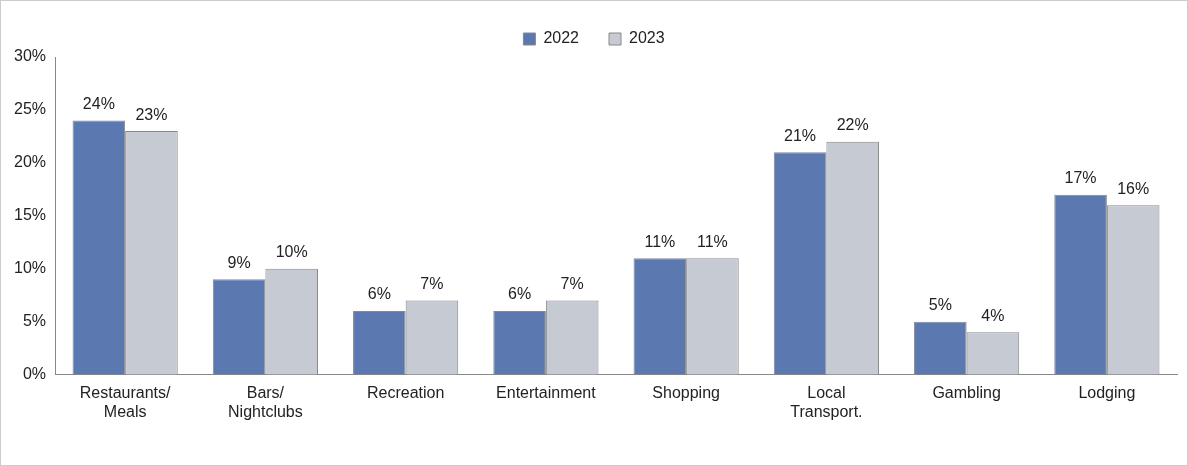 The width and height of the screenshot is (1188, 466). What do you see at coordinates (34, 374) in the screenshot?
I see `y-tick-label: 0%` at bounding box center [34, 374].